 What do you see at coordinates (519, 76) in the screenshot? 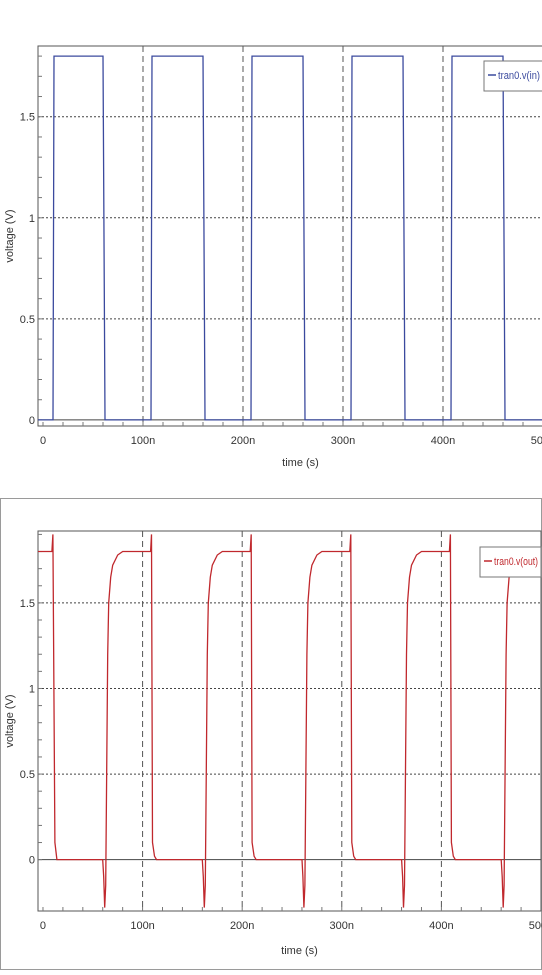
I see `legend-label: tran0.v(in)` at bounding box center [519, 76].